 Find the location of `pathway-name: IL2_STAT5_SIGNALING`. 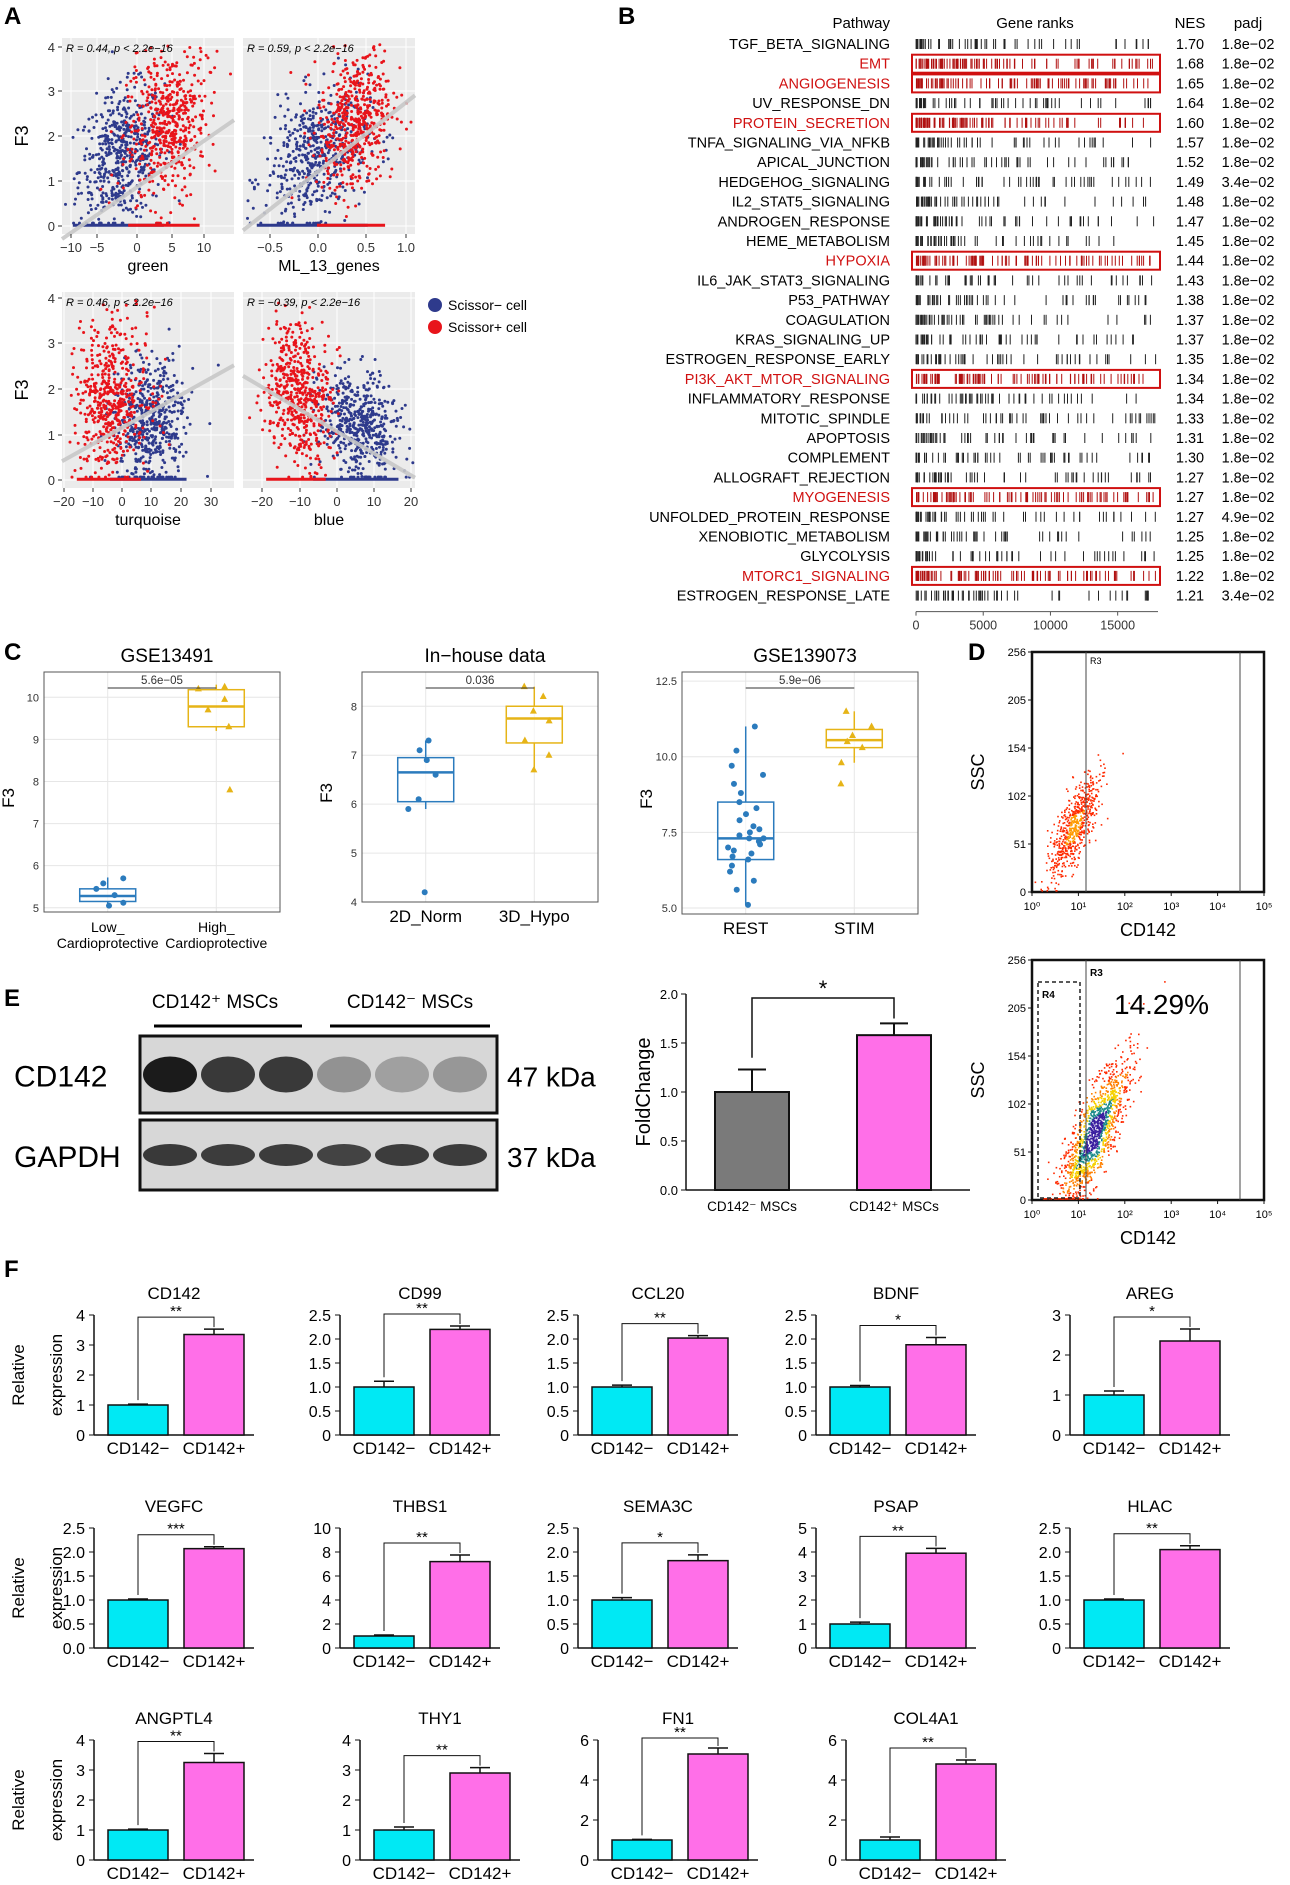

pathway-name: IL2_STAT5_SIGNALING is located at coordinates (811, 203).